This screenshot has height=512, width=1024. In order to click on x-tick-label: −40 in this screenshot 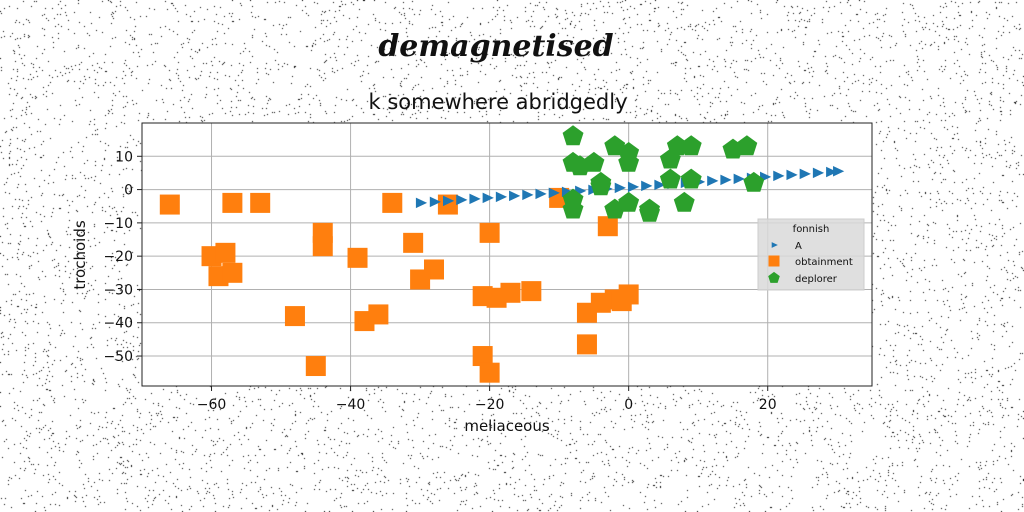, I will do `click(351, 405)`.